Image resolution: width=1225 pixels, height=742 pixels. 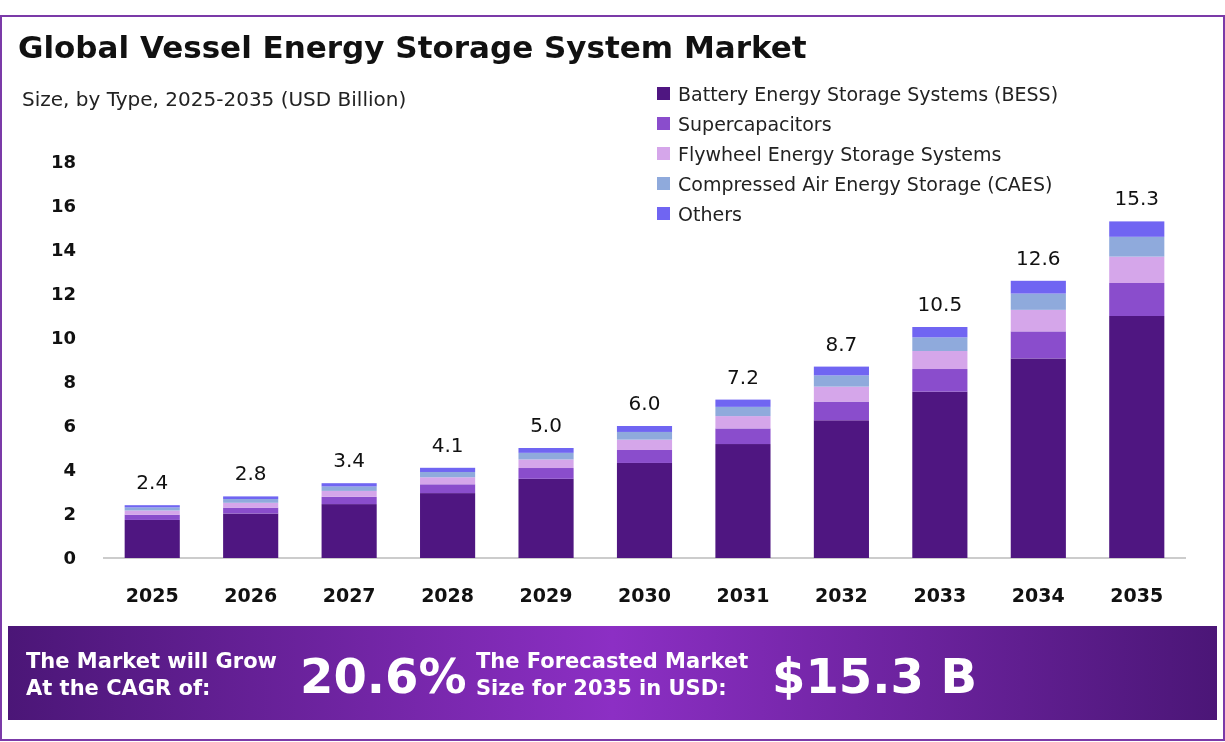 I want to click on y-tick-label: 0, so click(x=69, y=558).